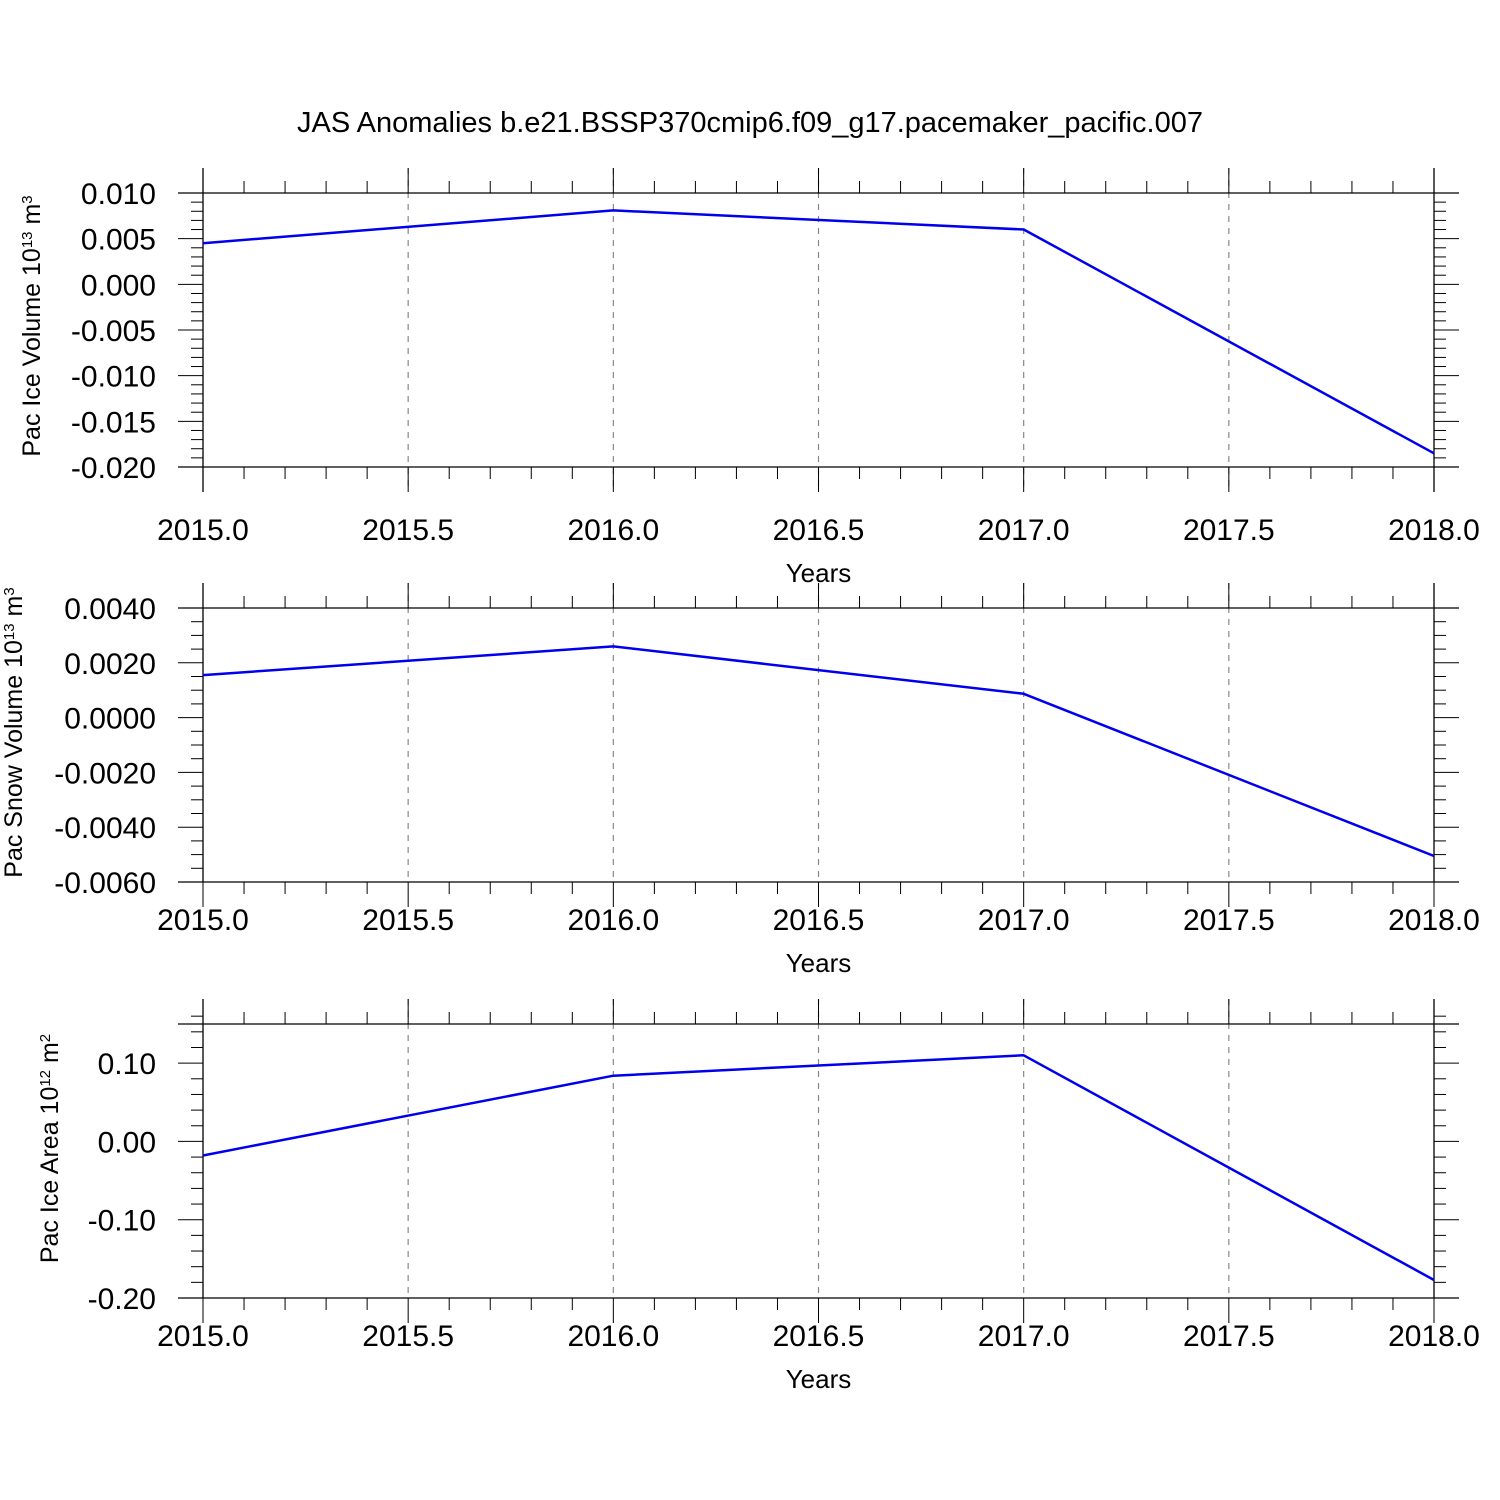  I want to click on y-tick-label: -0.015, so click(113, 422).